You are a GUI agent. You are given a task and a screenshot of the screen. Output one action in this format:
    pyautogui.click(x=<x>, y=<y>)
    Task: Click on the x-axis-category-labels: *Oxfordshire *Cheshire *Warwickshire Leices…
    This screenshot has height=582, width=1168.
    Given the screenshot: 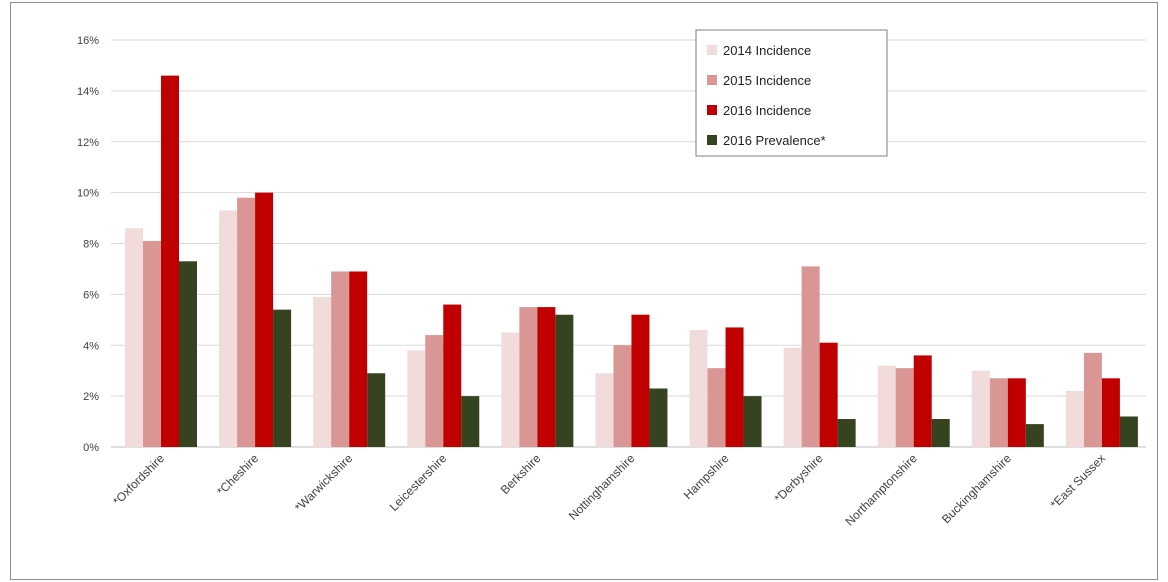 What is the action you would take?
    pyautogui.click(x=609, y=490)
    